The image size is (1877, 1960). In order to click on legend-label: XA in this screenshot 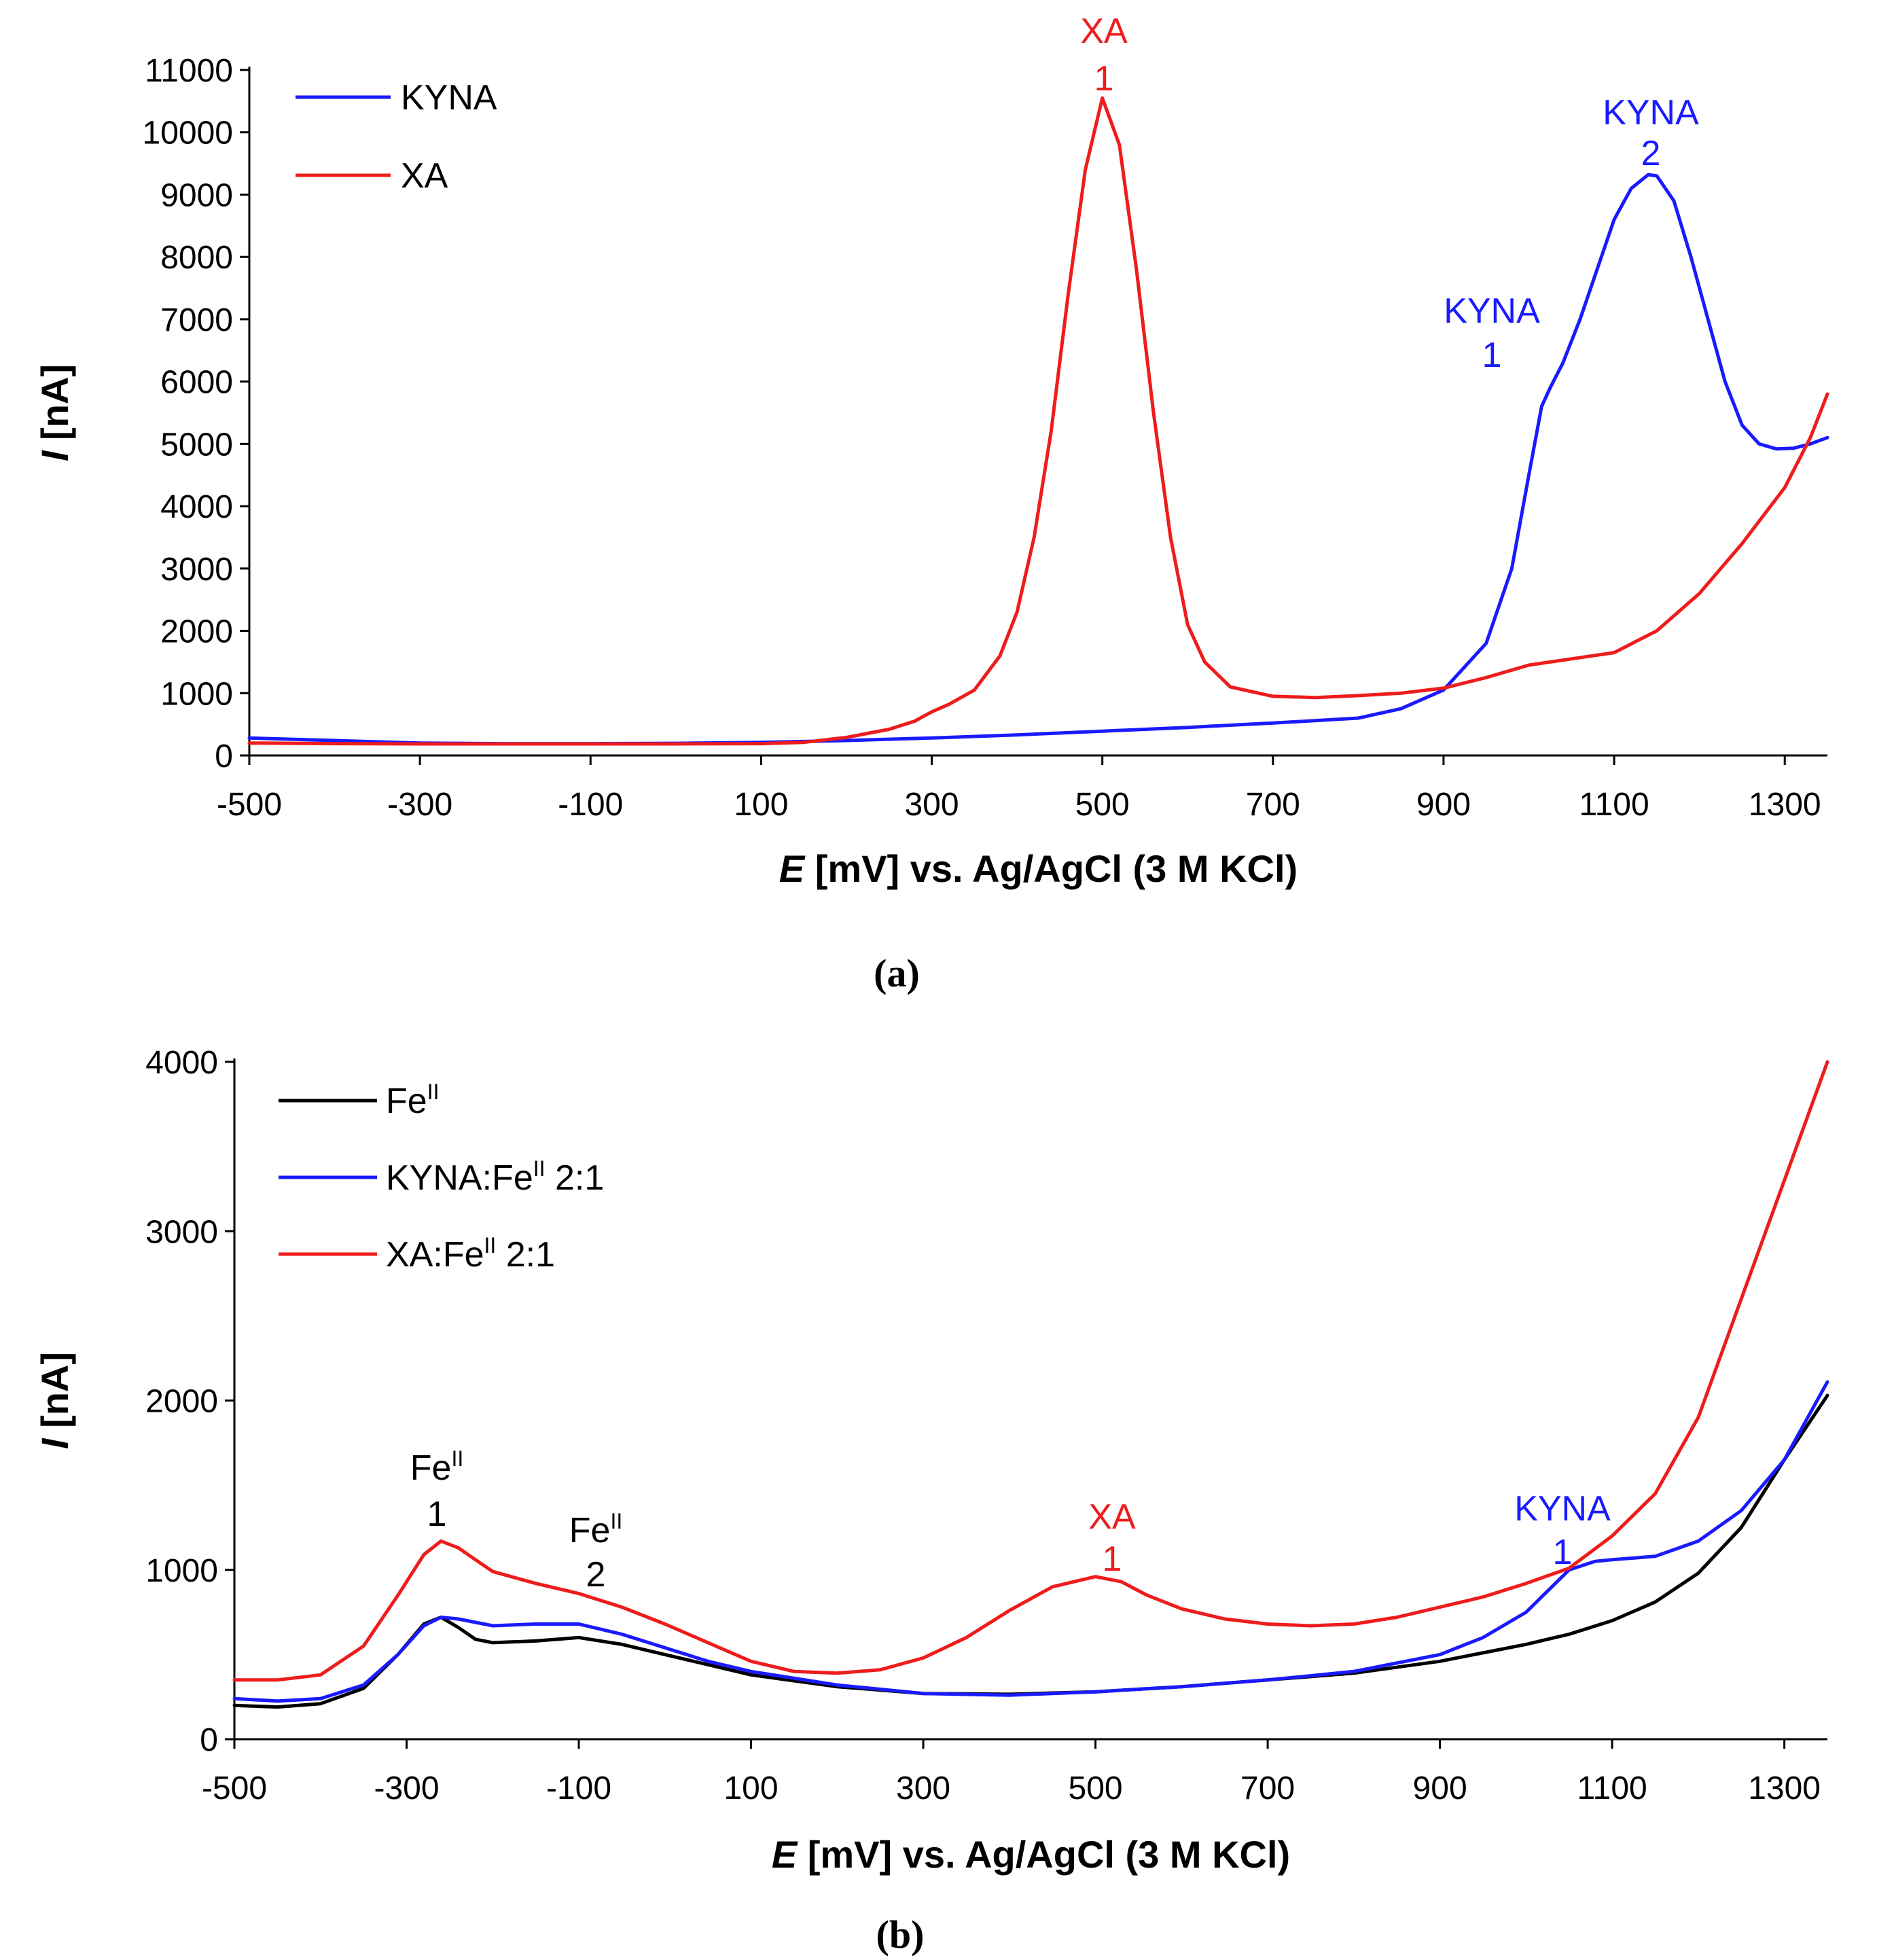, I will do `click(424, 176)`.